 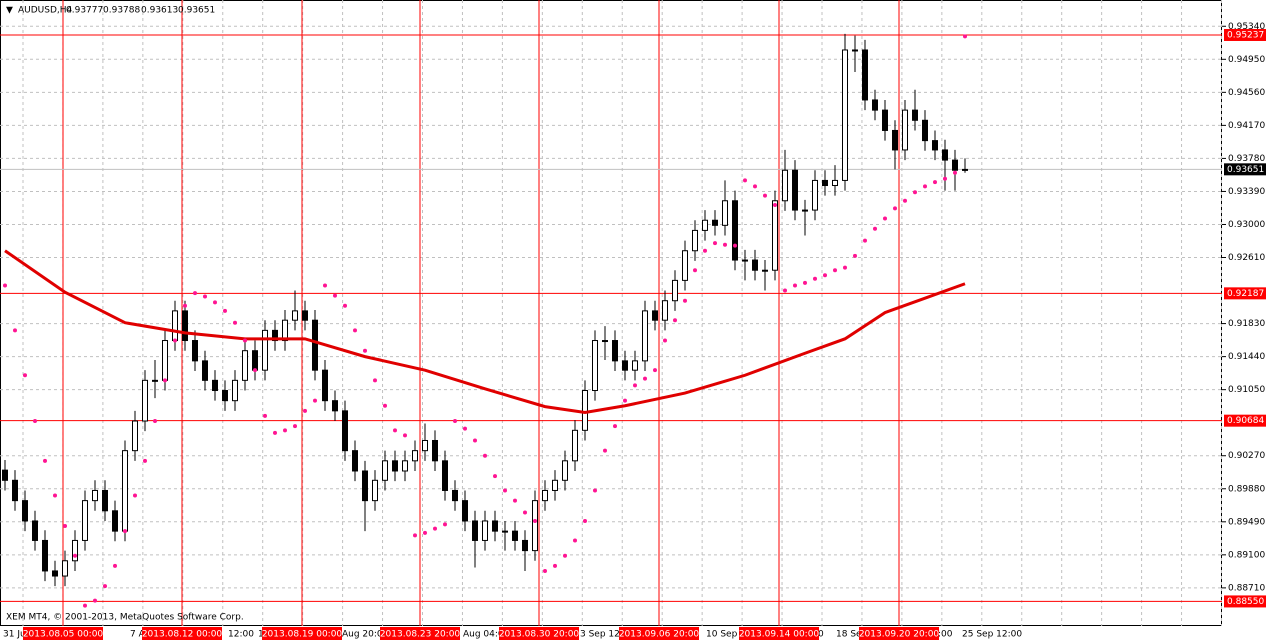 I want to click on current-price-box, so click(x=1245, y=169).